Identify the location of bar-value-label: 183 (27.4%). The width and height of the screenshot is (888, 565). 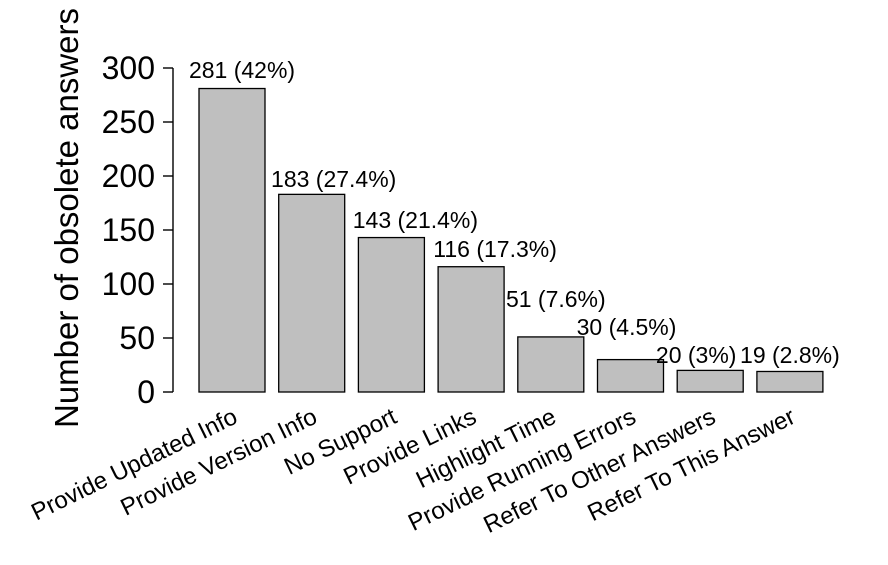
(333, 179).